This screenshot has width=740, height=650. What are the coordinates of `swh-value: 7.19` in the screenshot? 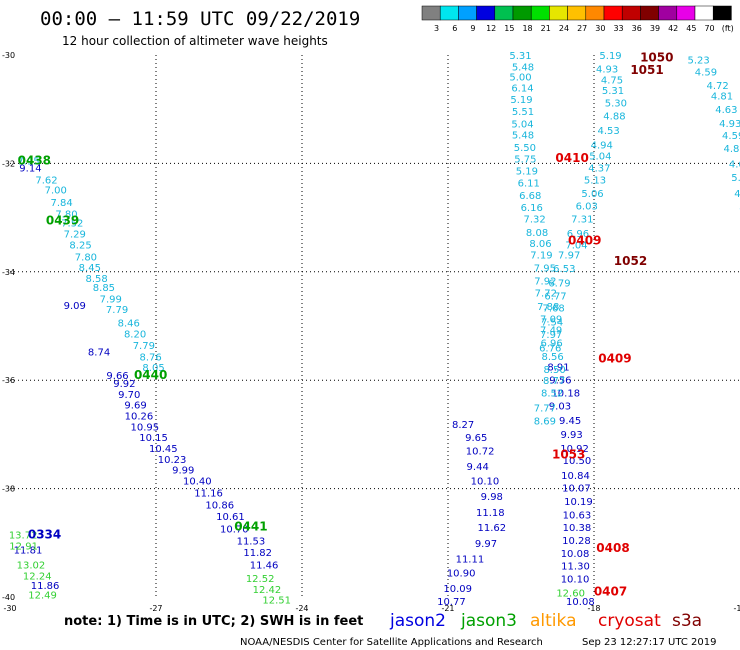 It's located at (541, 255).